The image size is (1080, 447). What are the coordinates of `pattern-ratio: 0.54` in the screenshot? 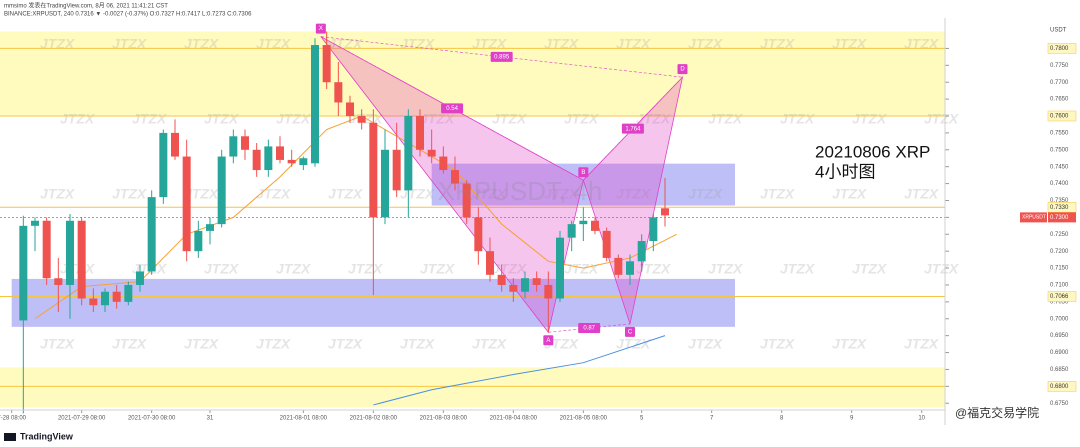 It's located at (452, 109).